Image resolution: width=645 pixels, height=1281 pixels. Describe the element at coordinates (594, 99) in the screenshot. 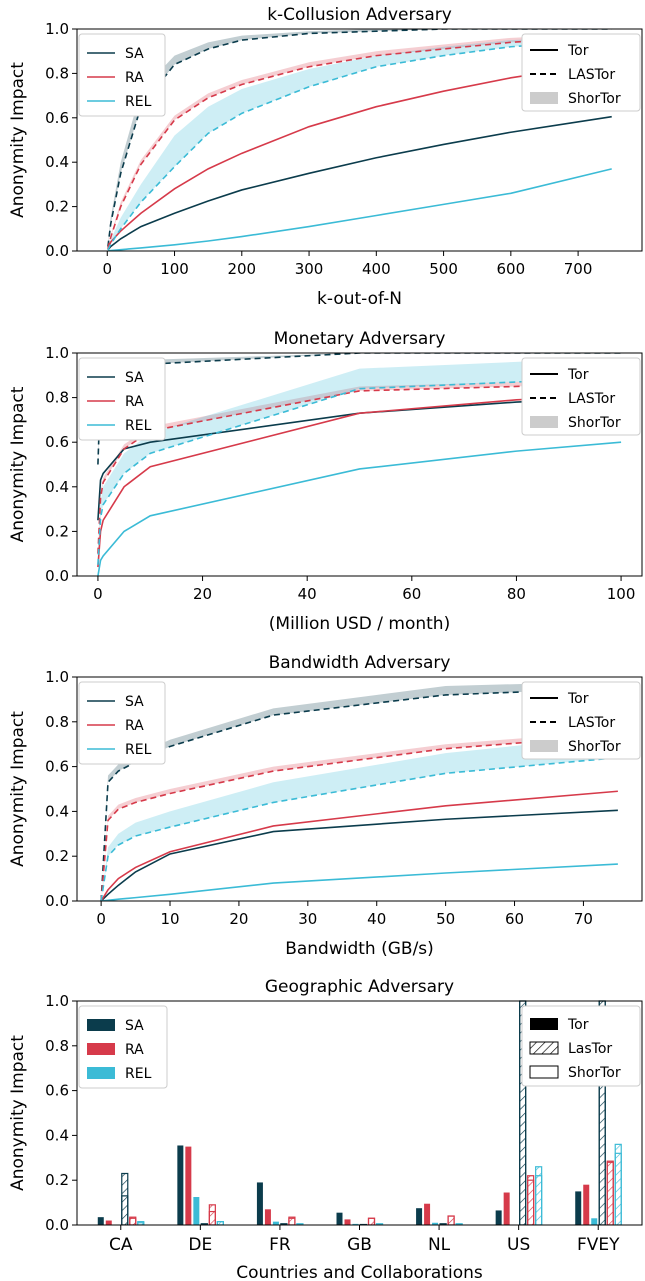

I see `legend-label-shortor: ShorTor` at that location.